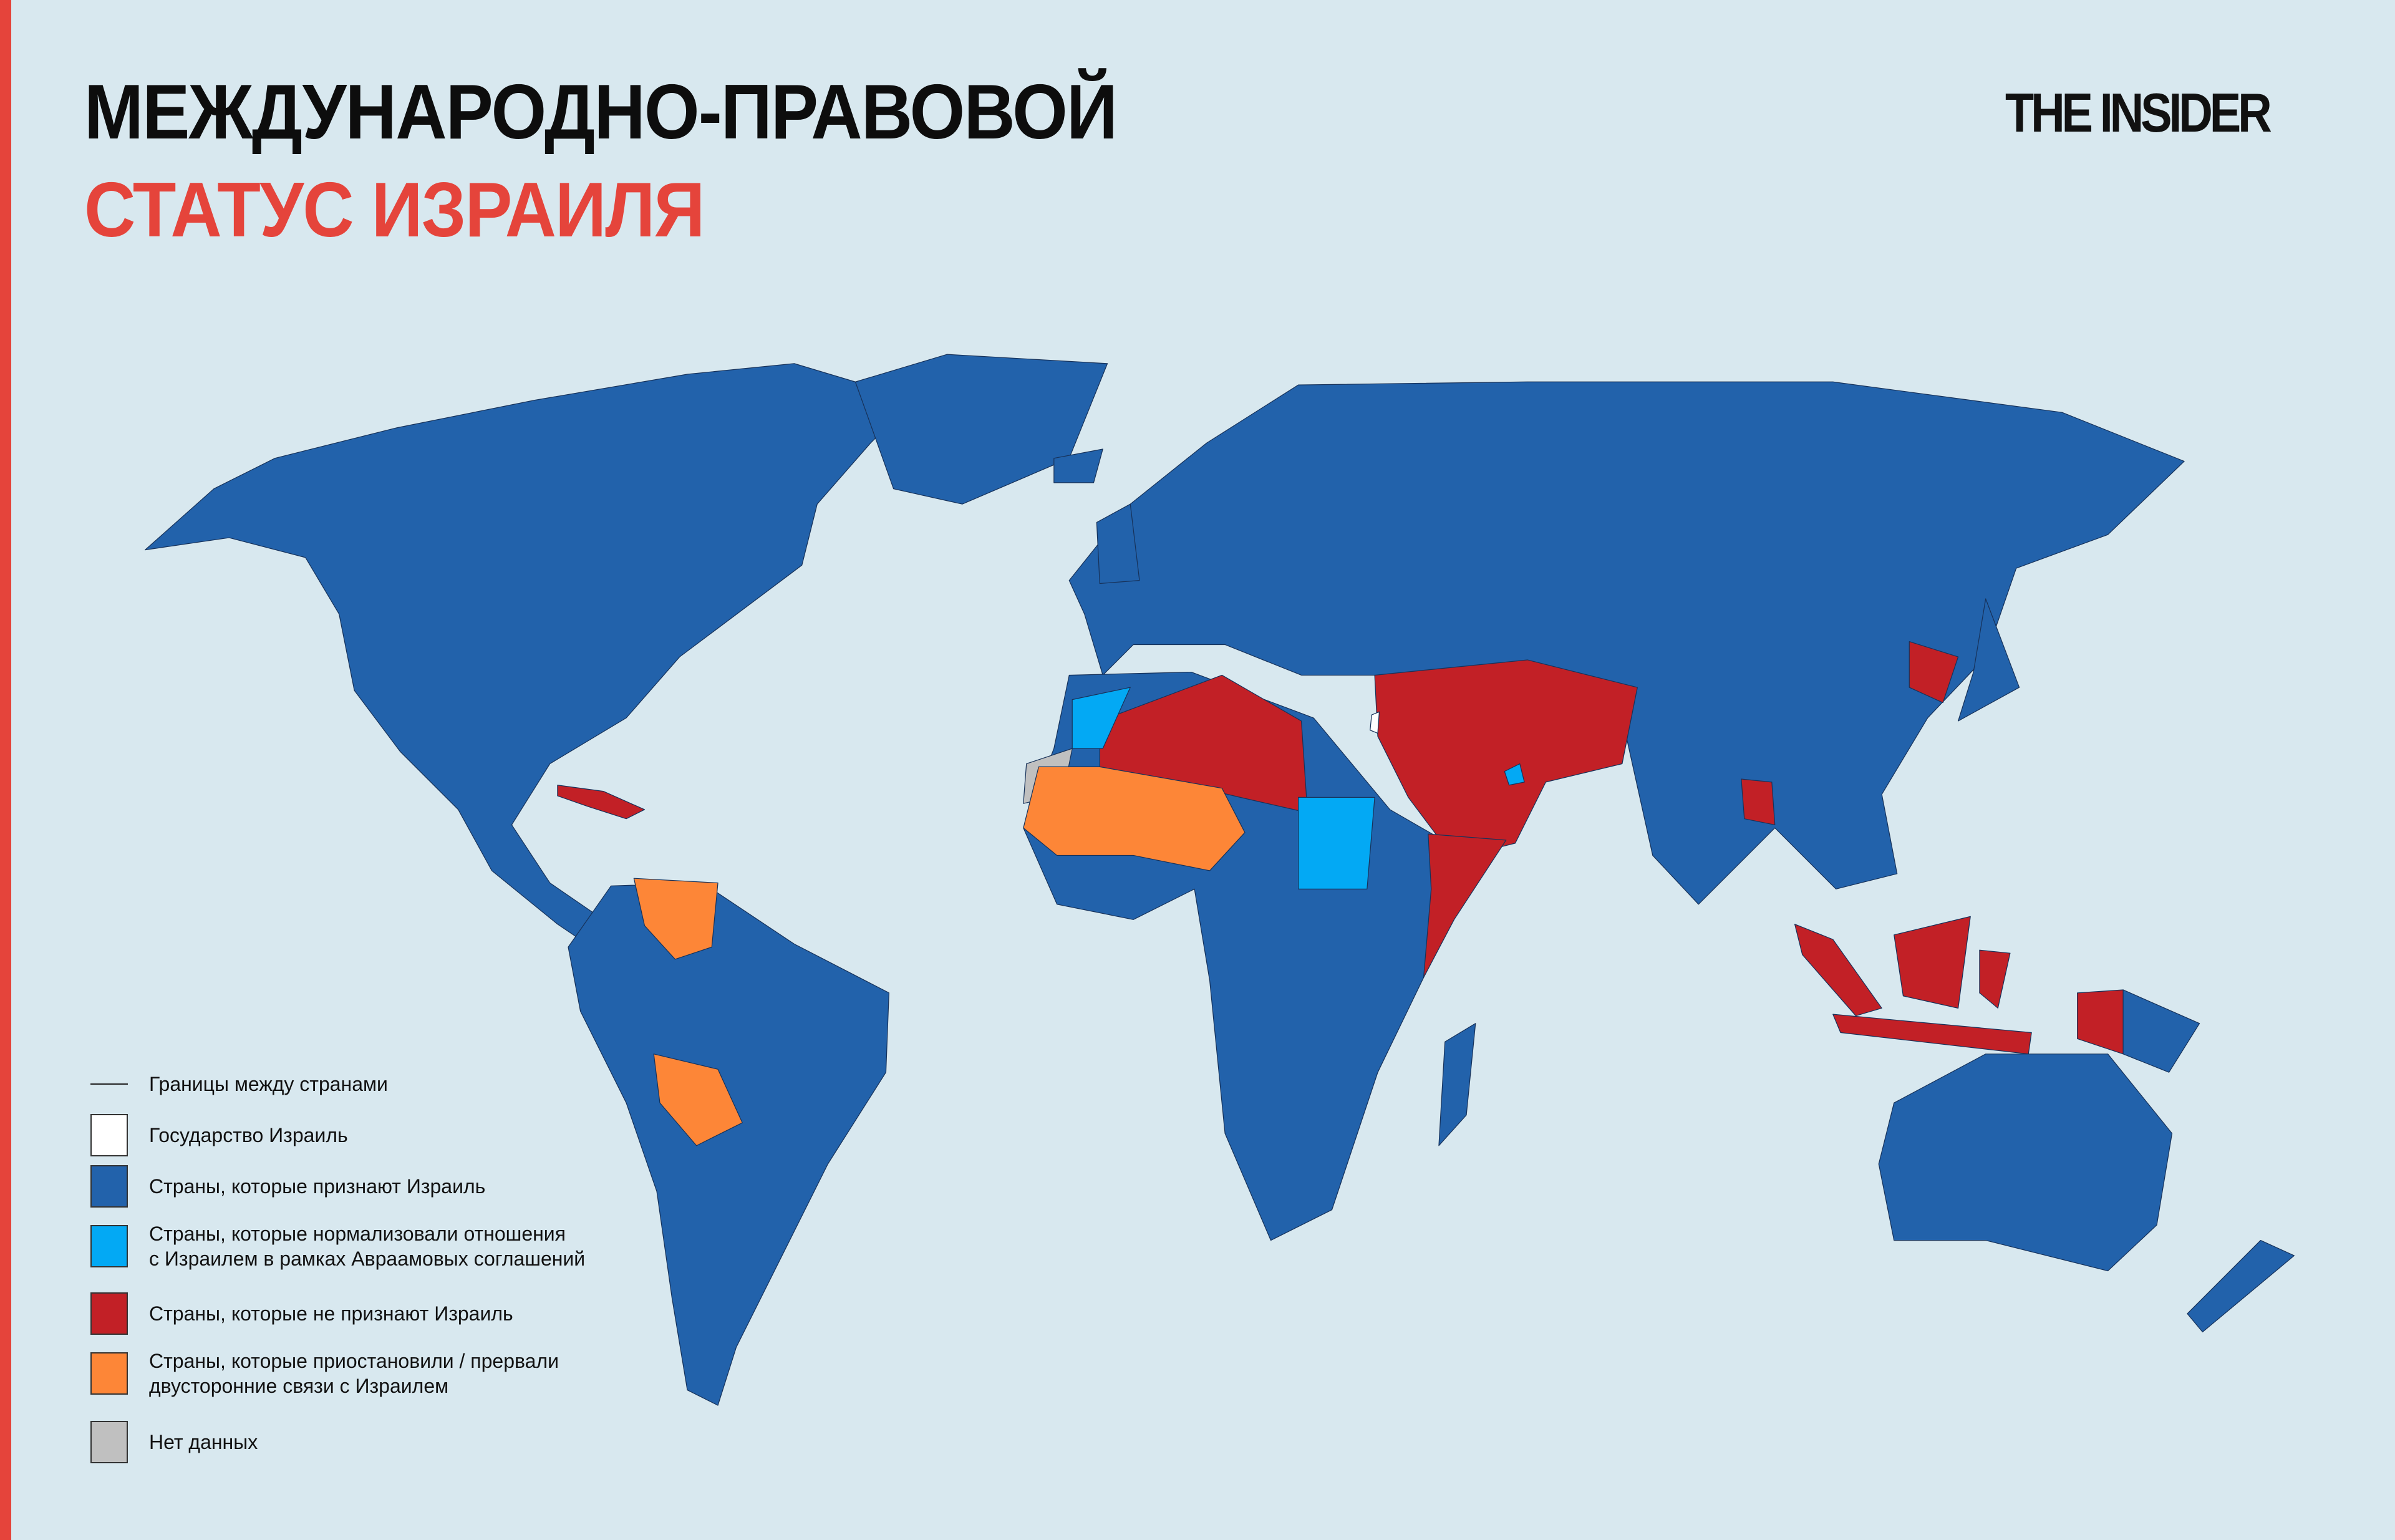 This screenshot has width=2395, height=1540. Describe the element at coordinates (109, 1373) in the screenshot. I see `swatch-suspended` at that location.